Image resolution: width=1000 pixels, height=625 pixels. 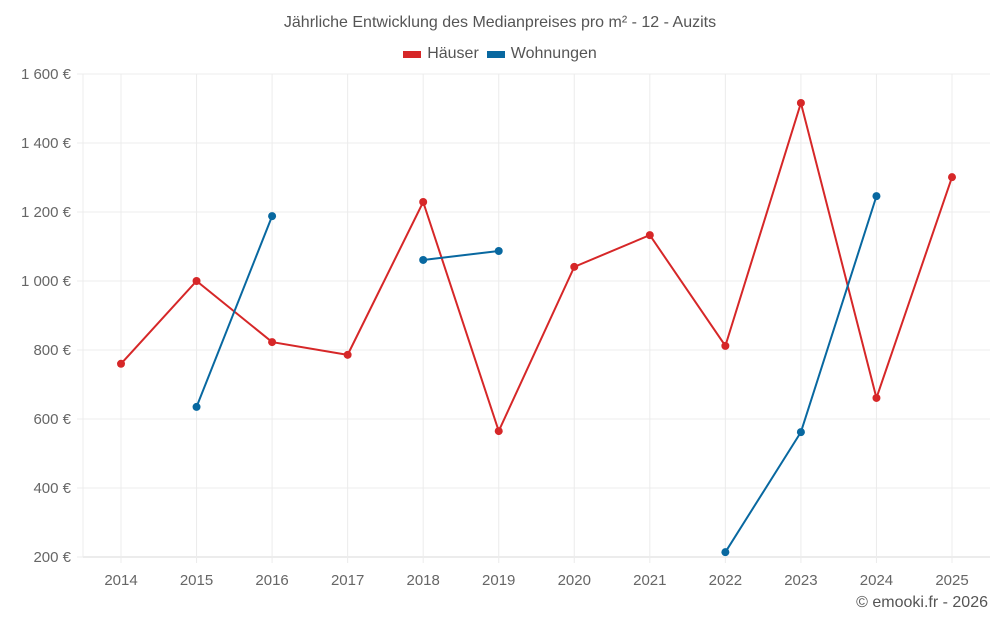 I want to click on legend-swatch-apartments, so click(x=495, y=54).